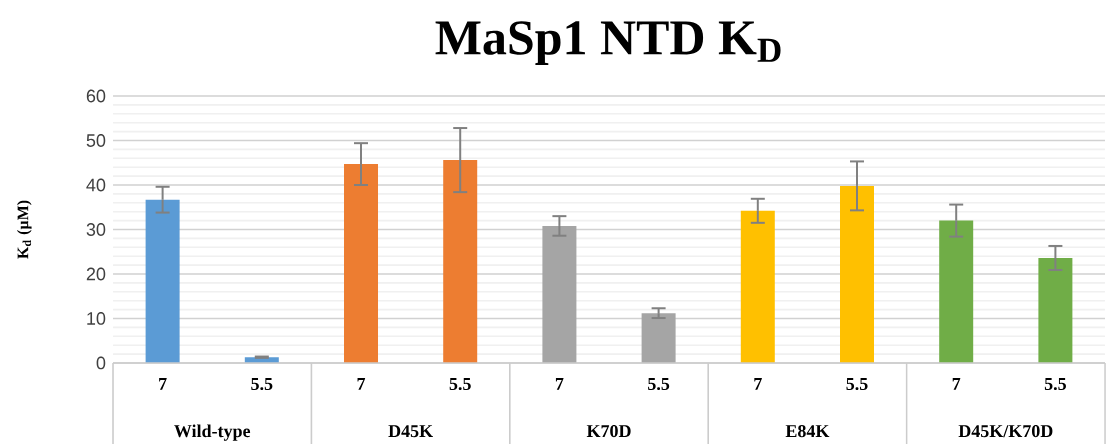  I want to click on y-tick-label: 30, so click(96, 229).